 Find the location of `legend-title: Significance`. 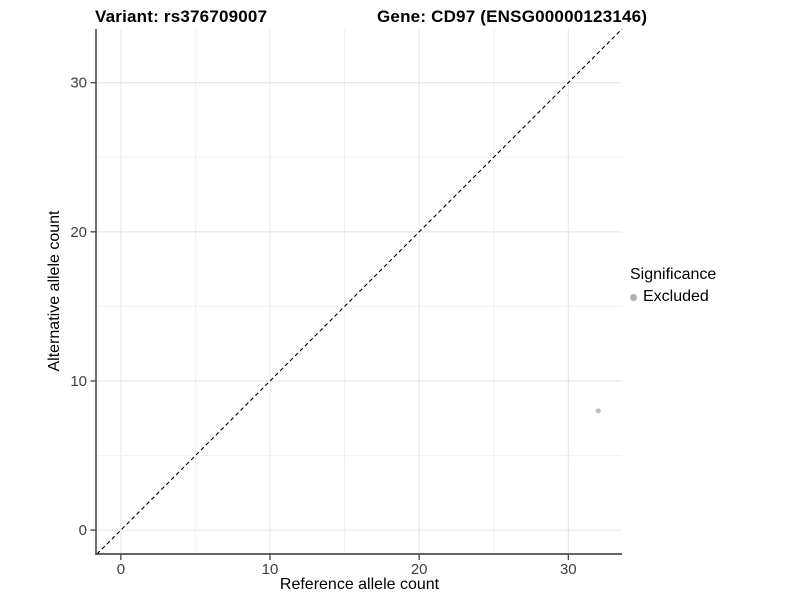

legend-title: Significance is located at coordinates (673, 274).